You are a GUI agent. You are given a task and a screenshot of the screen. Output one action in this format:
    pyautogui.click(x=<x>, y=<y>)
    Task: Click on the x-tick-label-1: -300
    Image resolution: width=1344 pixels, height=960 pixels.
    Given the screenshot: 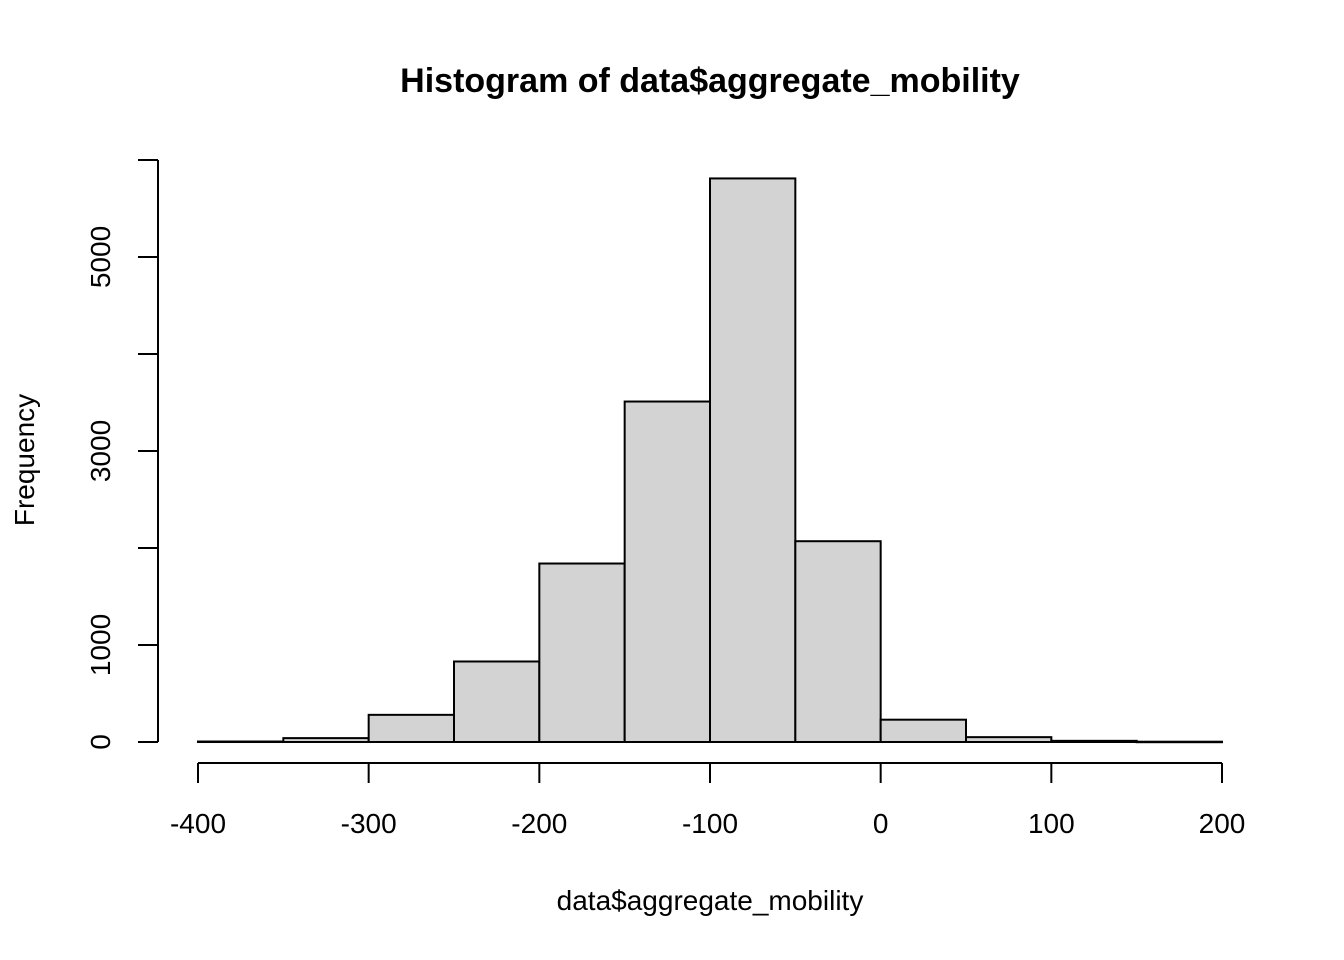 What is the action you would take?
    pyautogui.click(x=369, y=823)
    